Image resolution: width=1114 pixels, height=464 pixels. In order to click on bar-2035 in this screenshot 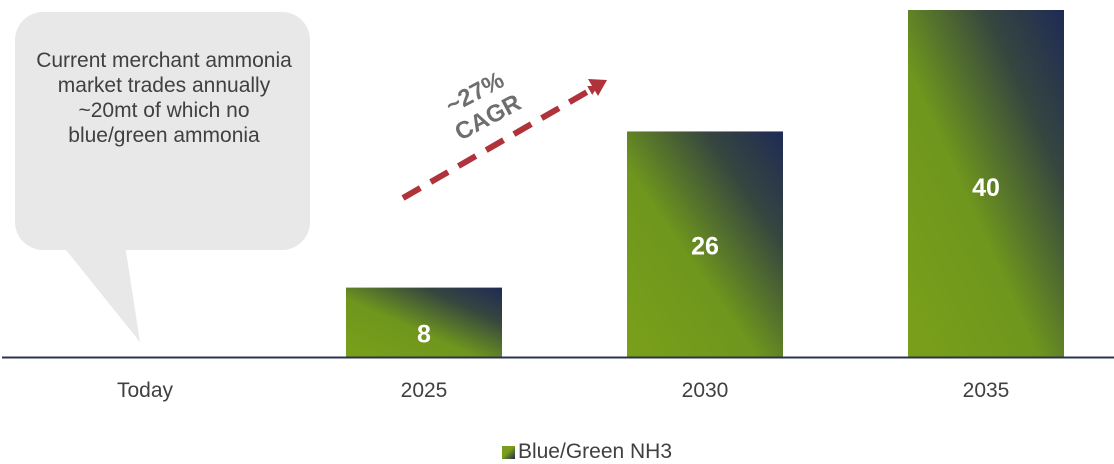, I will do `click(986, 183)`.